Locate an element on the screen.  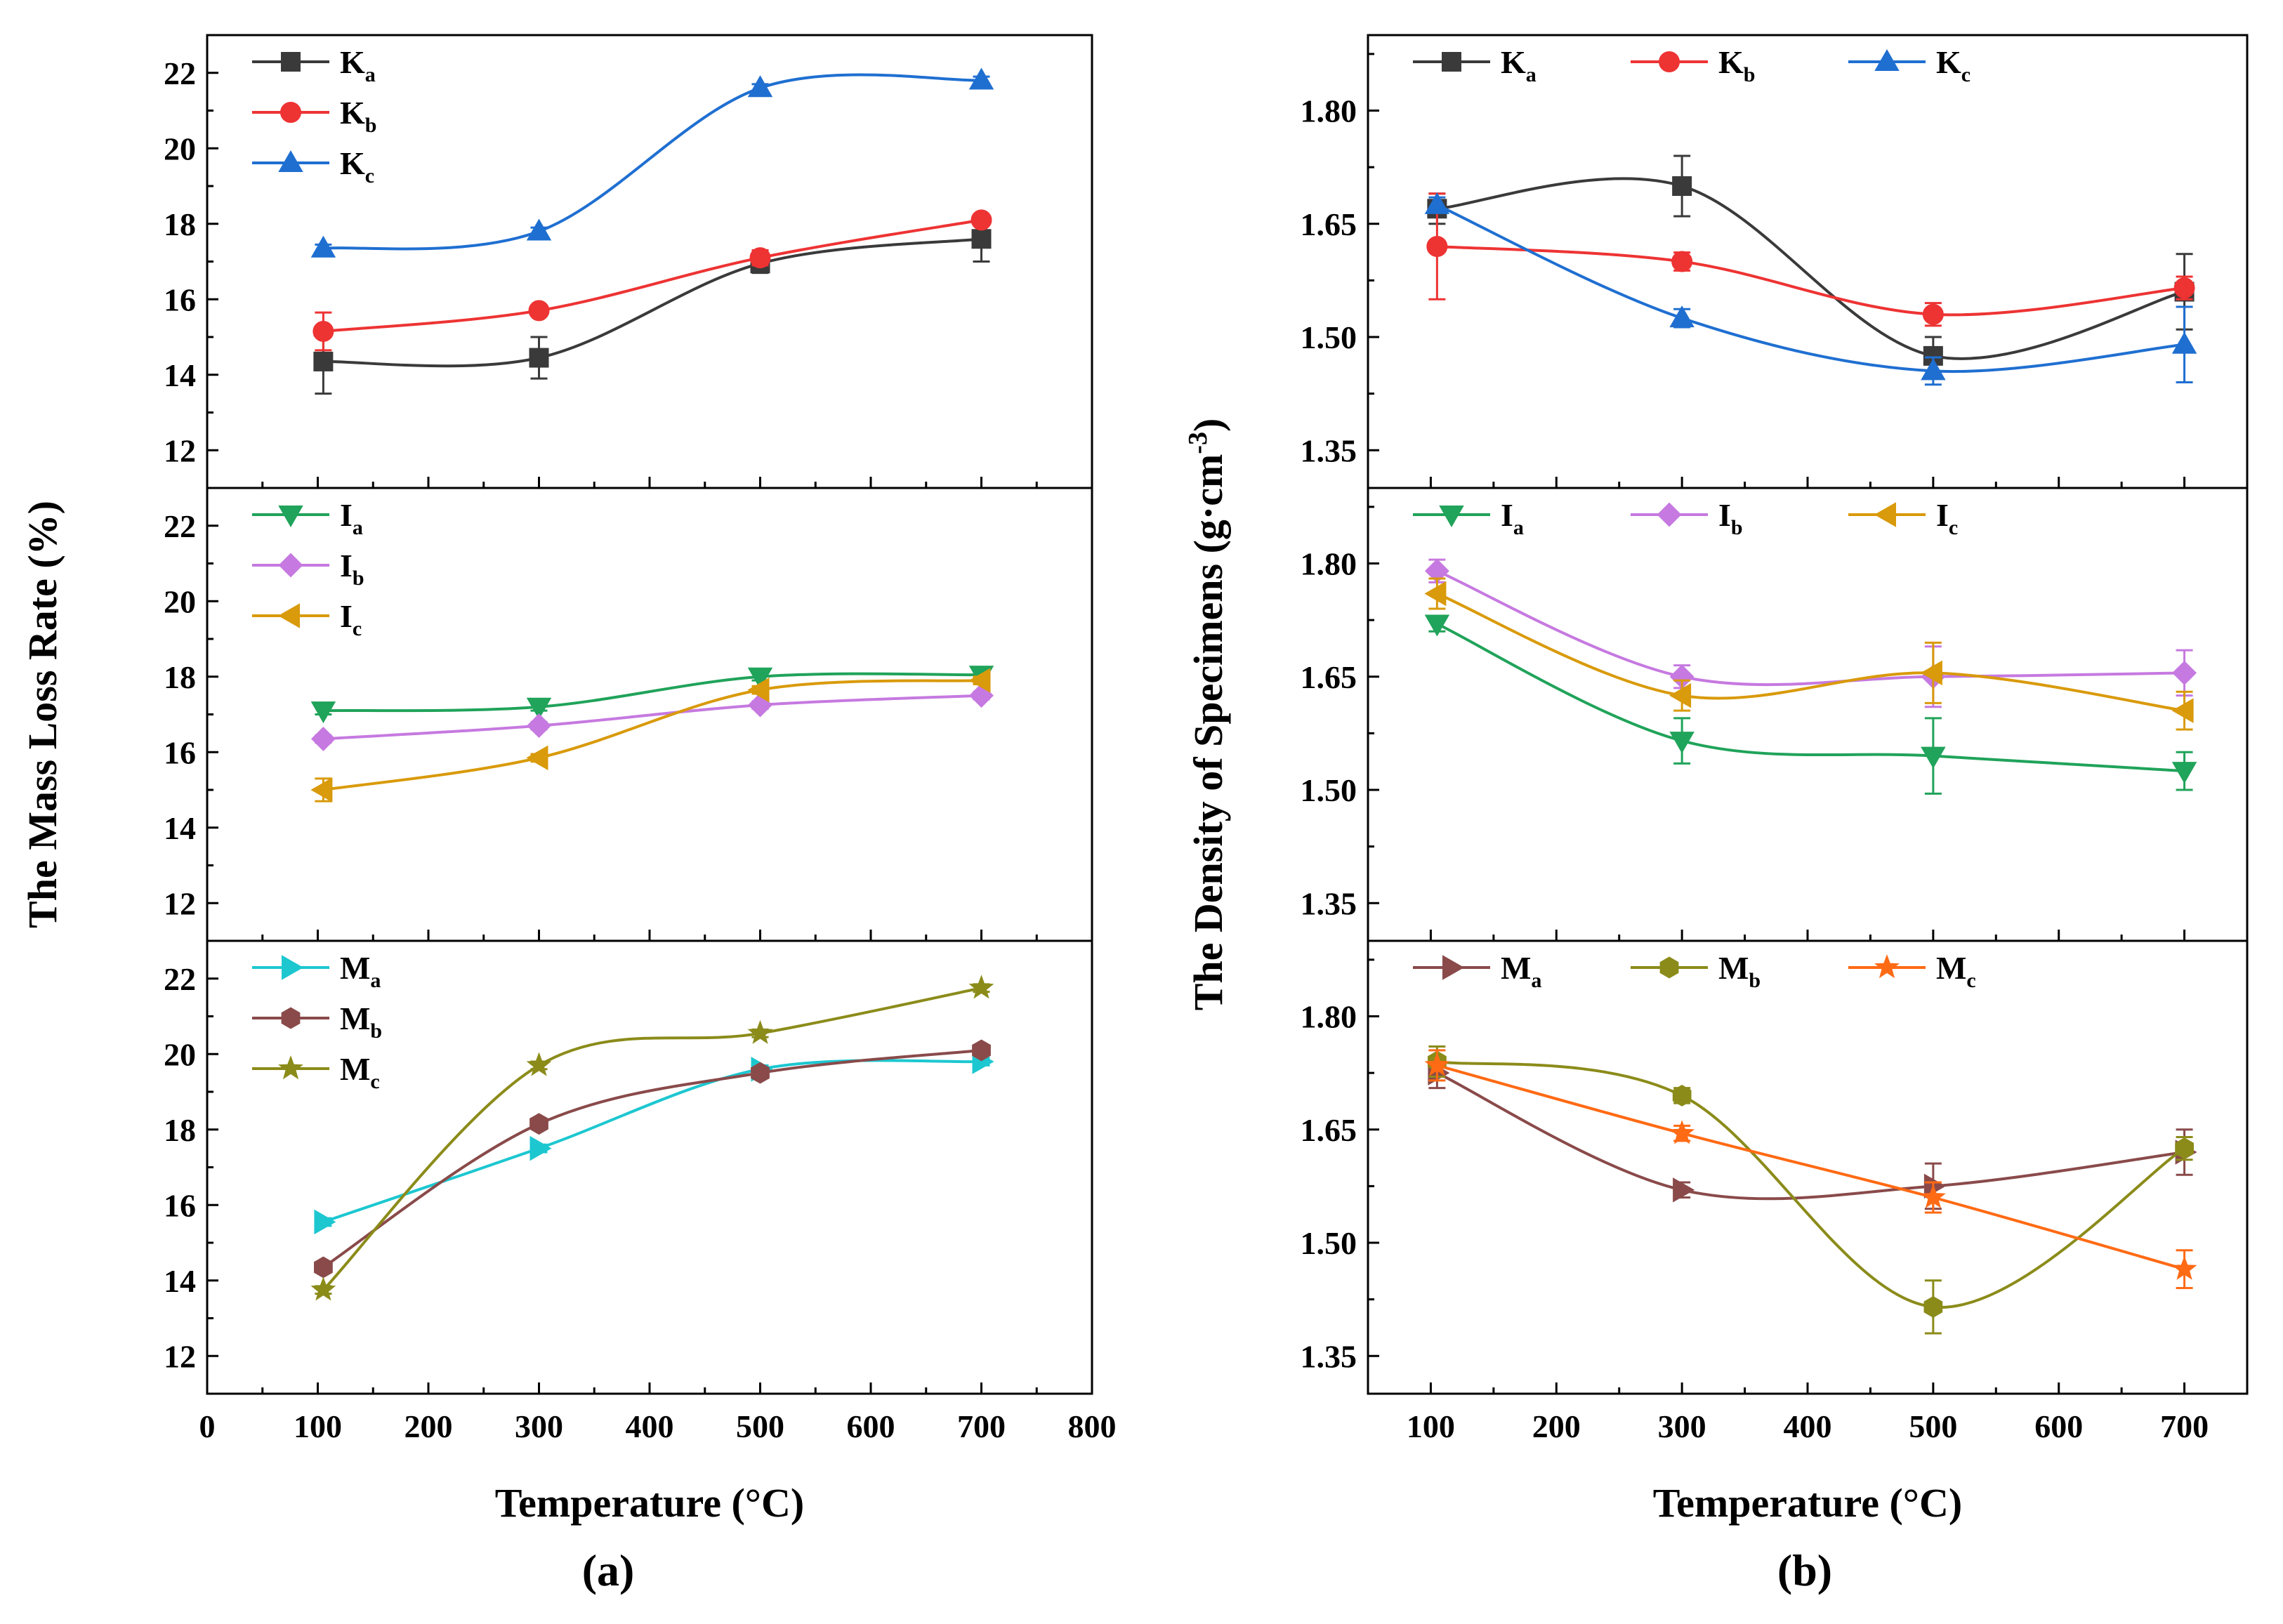
legend-label-Ma: Ma is located at coordinates (1521, 971).